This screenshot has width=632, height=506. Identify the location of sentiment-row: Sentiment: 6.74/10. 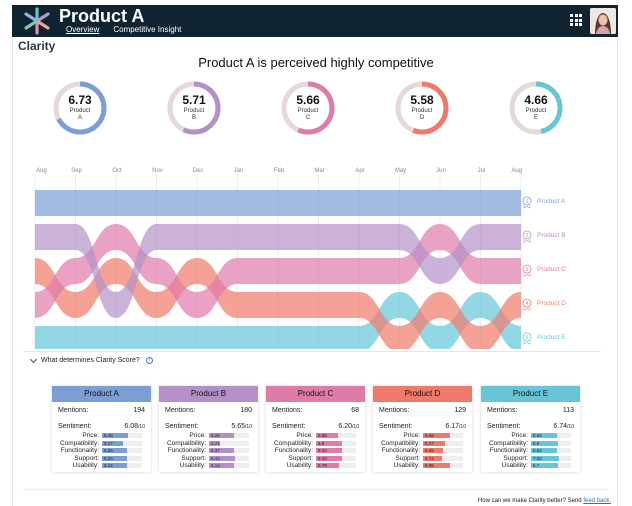
(530, 426).